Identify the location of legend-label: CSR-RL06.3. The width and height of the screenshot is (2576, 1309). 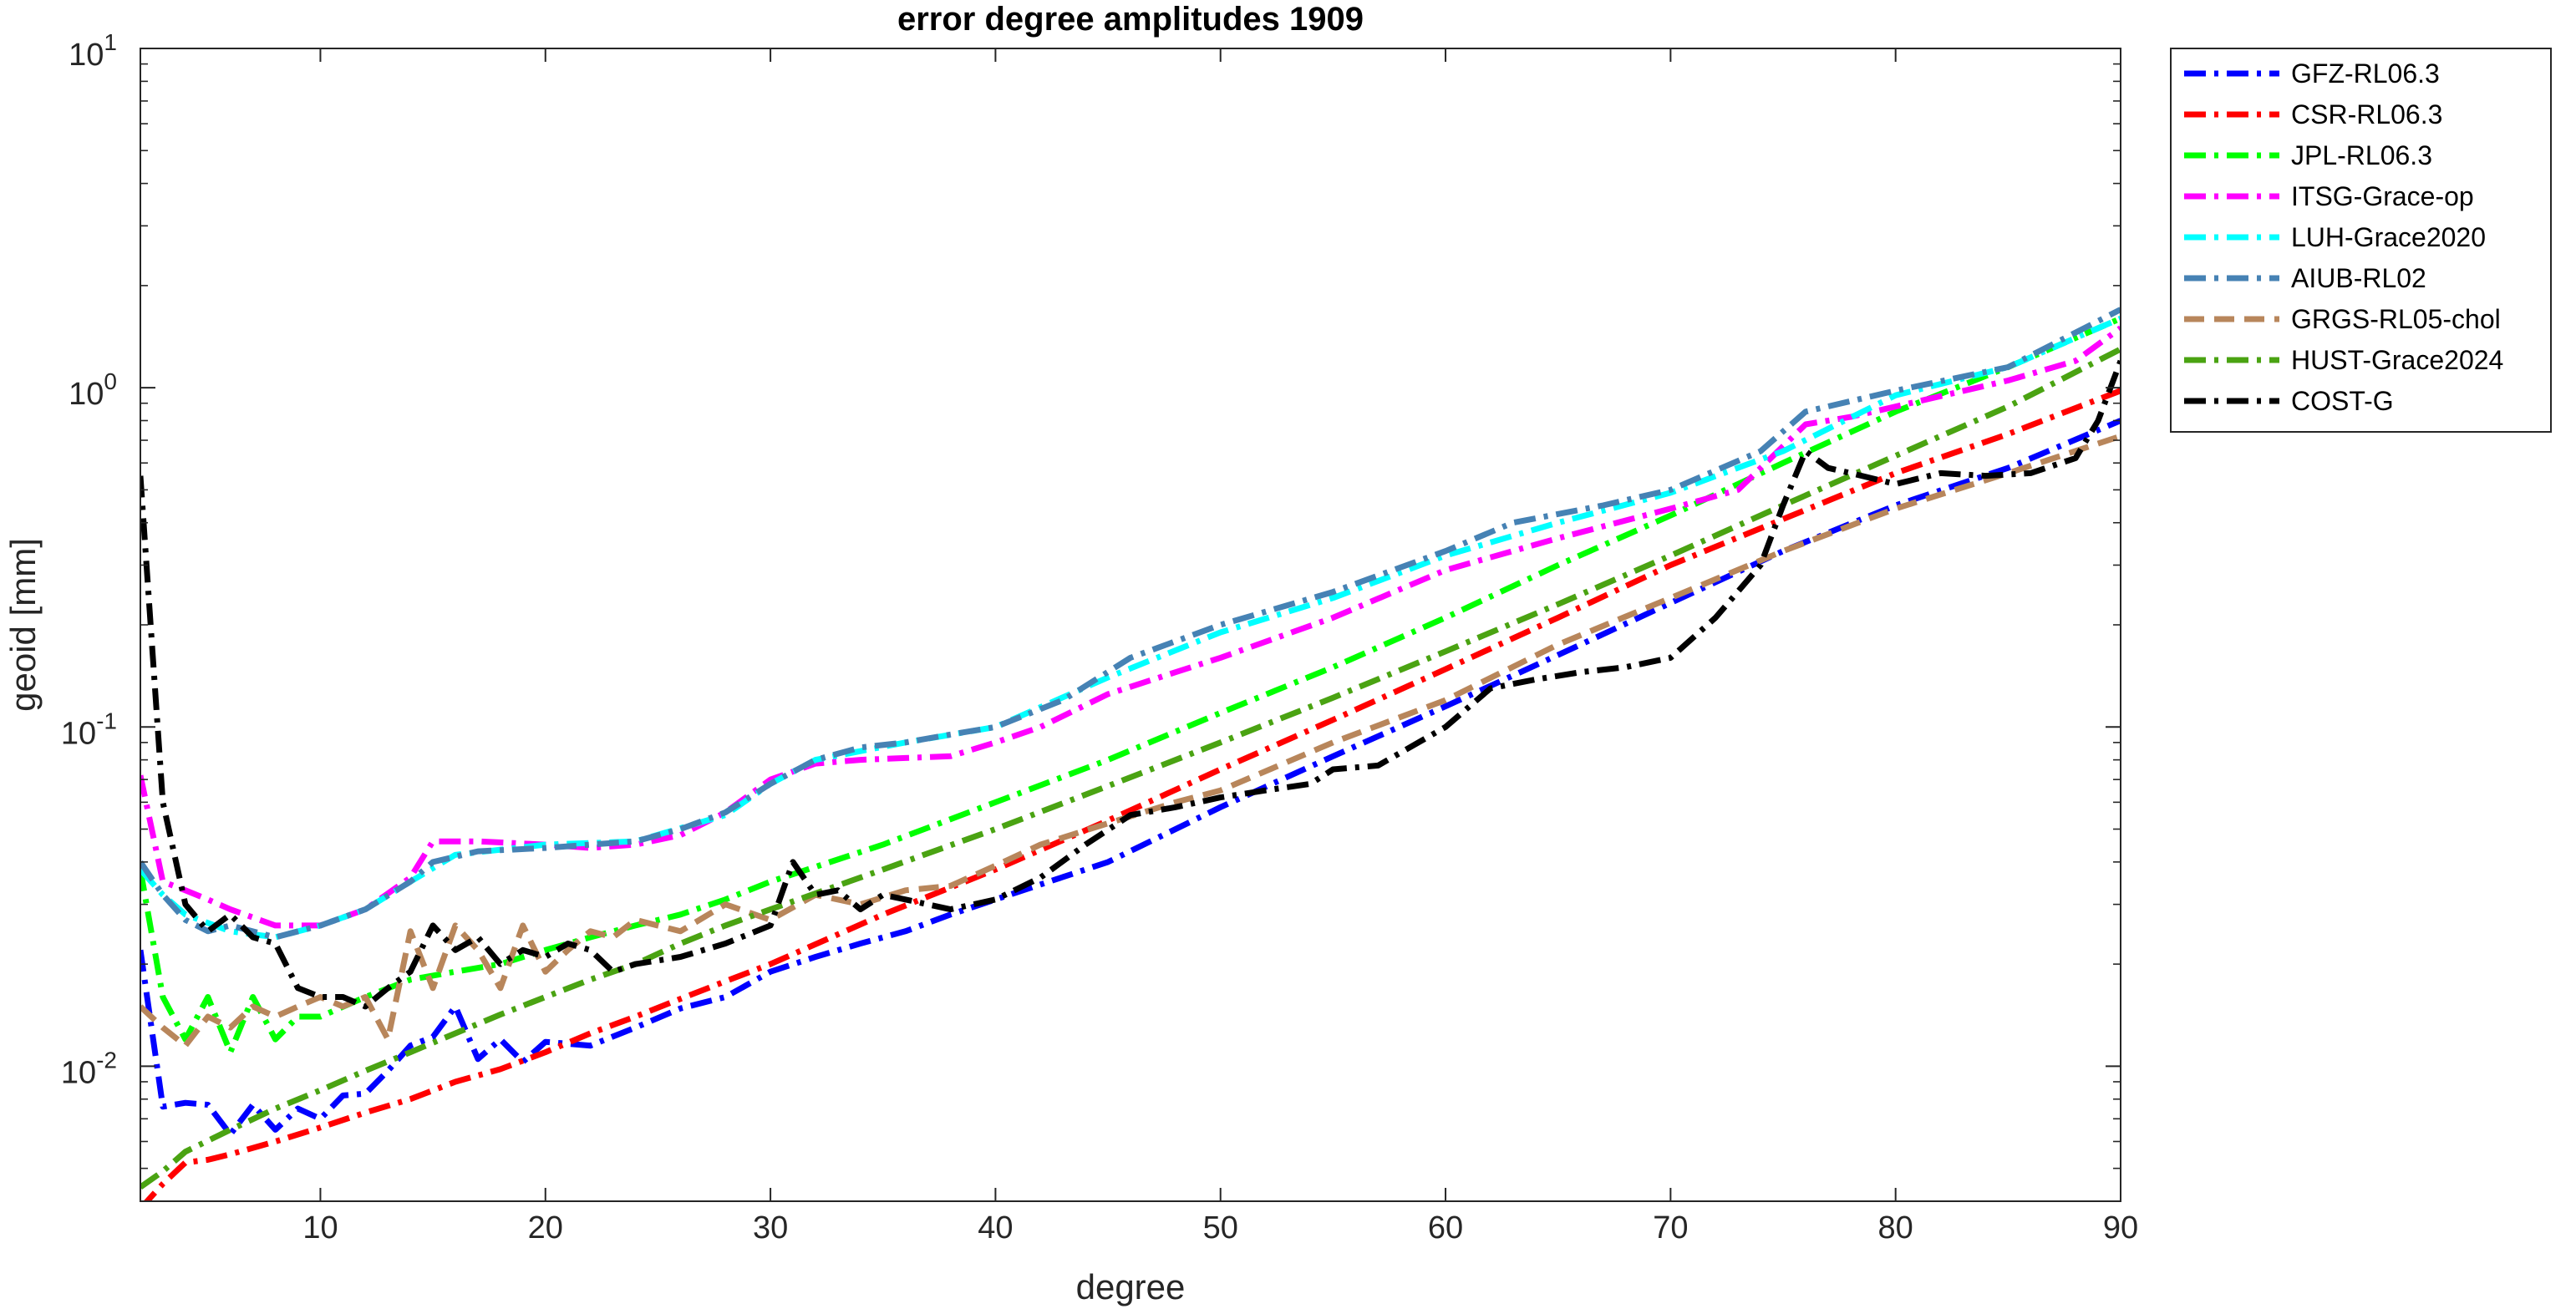
(2366, 114).